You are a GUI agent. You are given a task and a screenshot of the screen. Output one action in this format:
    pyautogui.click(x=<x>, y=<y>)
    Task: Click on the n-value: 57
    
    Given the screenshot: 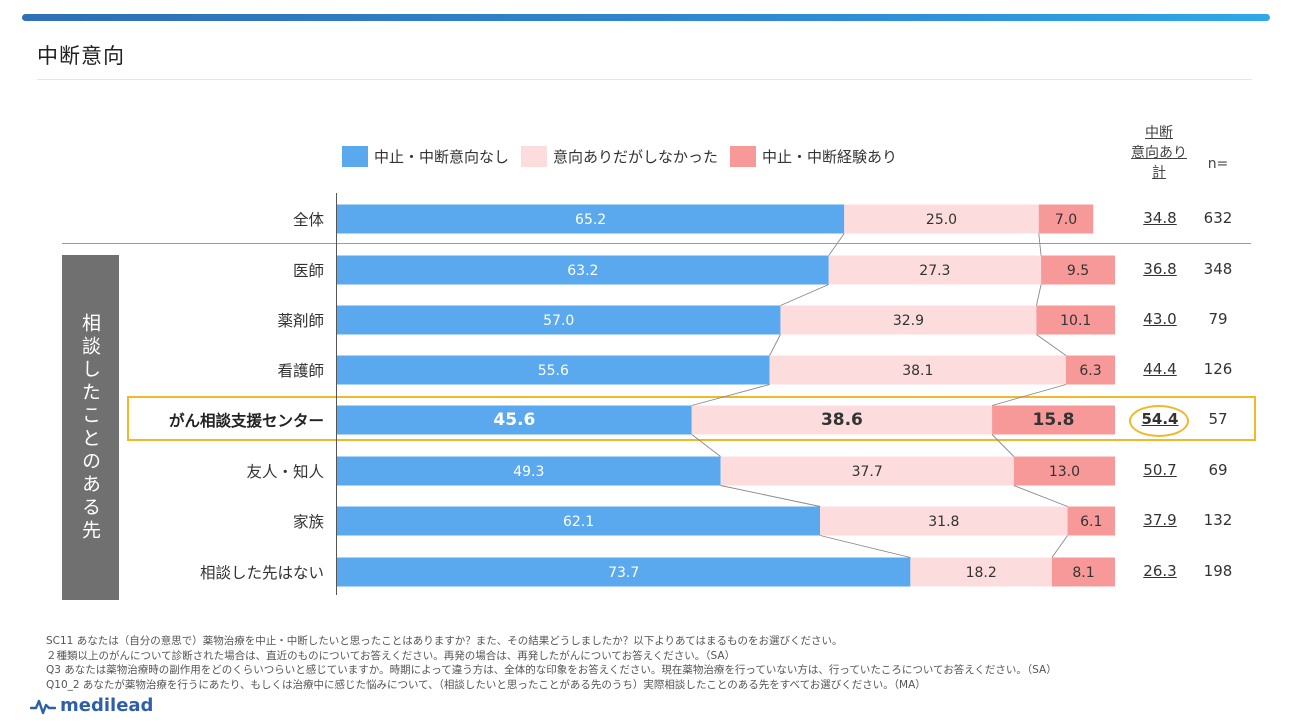 What is the action you would take?
    pyautogui.click(x=1218, y=419)
    